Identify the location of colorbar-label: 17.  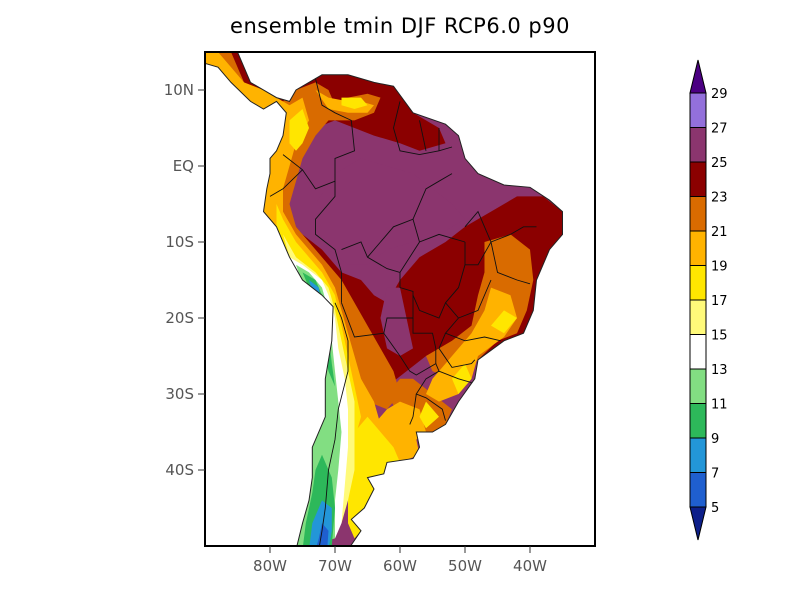
(719, 301).